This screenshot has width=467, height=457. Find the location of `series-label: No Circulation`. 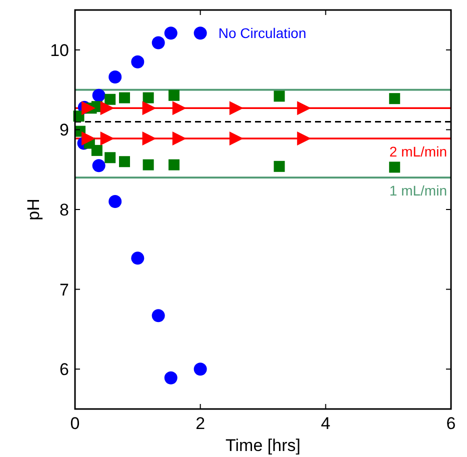

series-label: No Circulation is located at coordinates (262, 33).